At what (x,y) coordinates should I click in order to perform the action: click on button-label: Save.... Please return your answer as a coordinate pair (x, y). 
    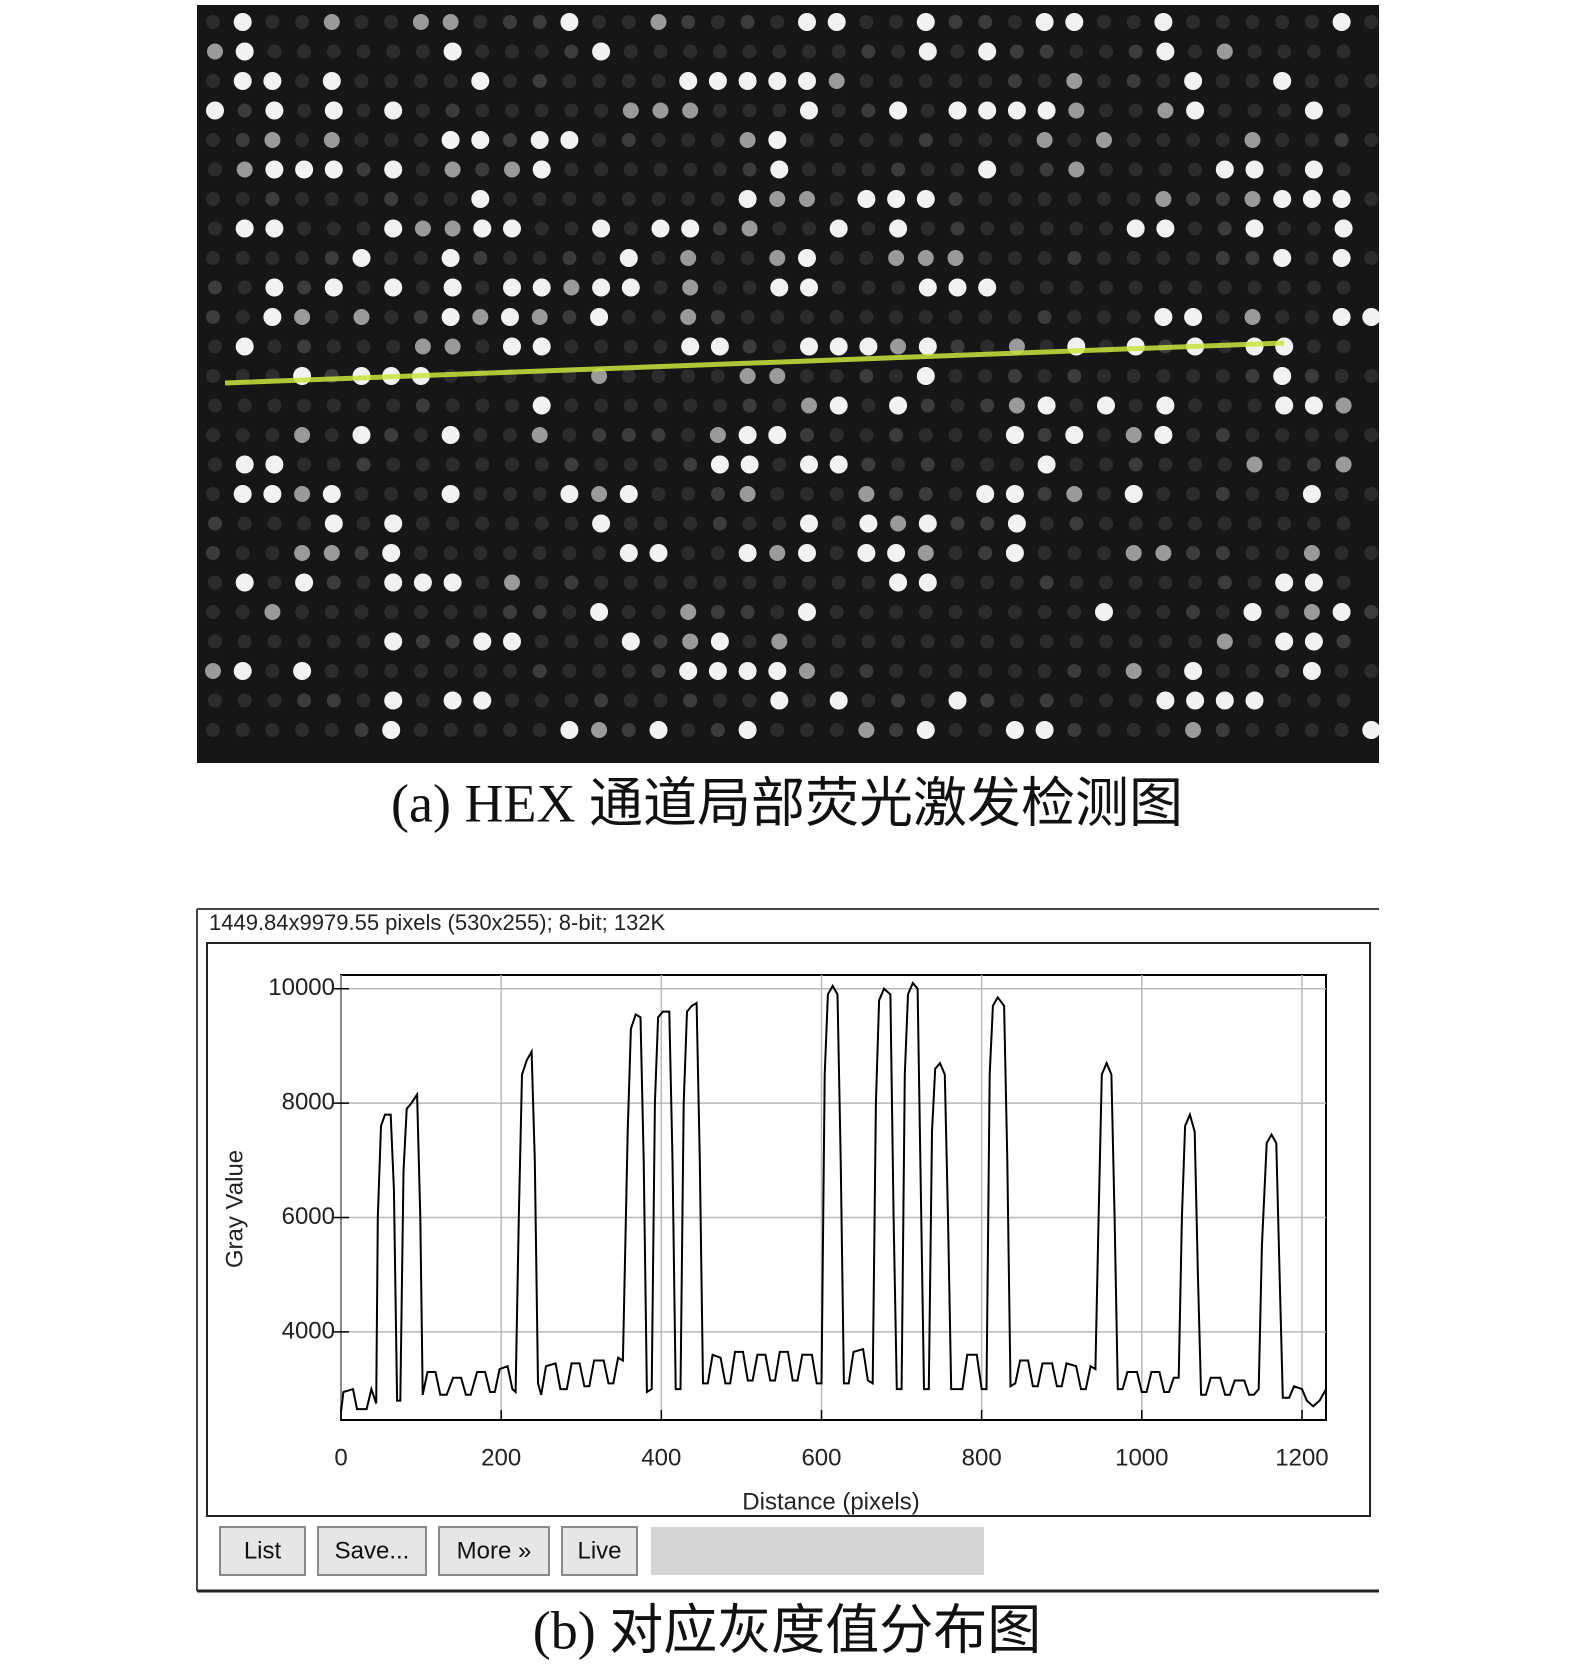
    Looking at the image, I should click on (372, 1550).